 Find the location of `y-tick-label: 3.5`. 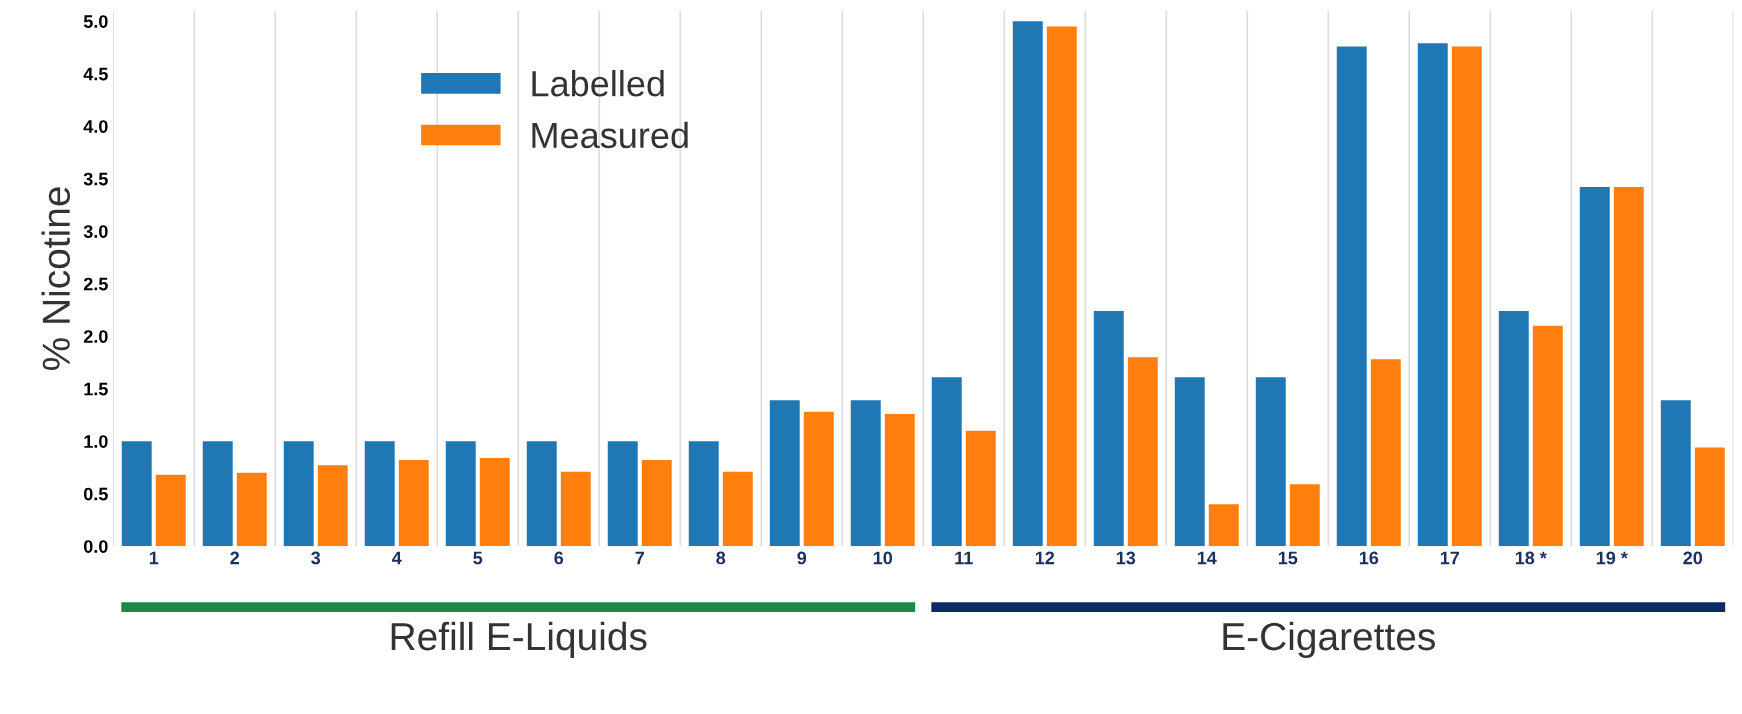

y-tick-label: 3.5 is located at coordinates (95, 179).